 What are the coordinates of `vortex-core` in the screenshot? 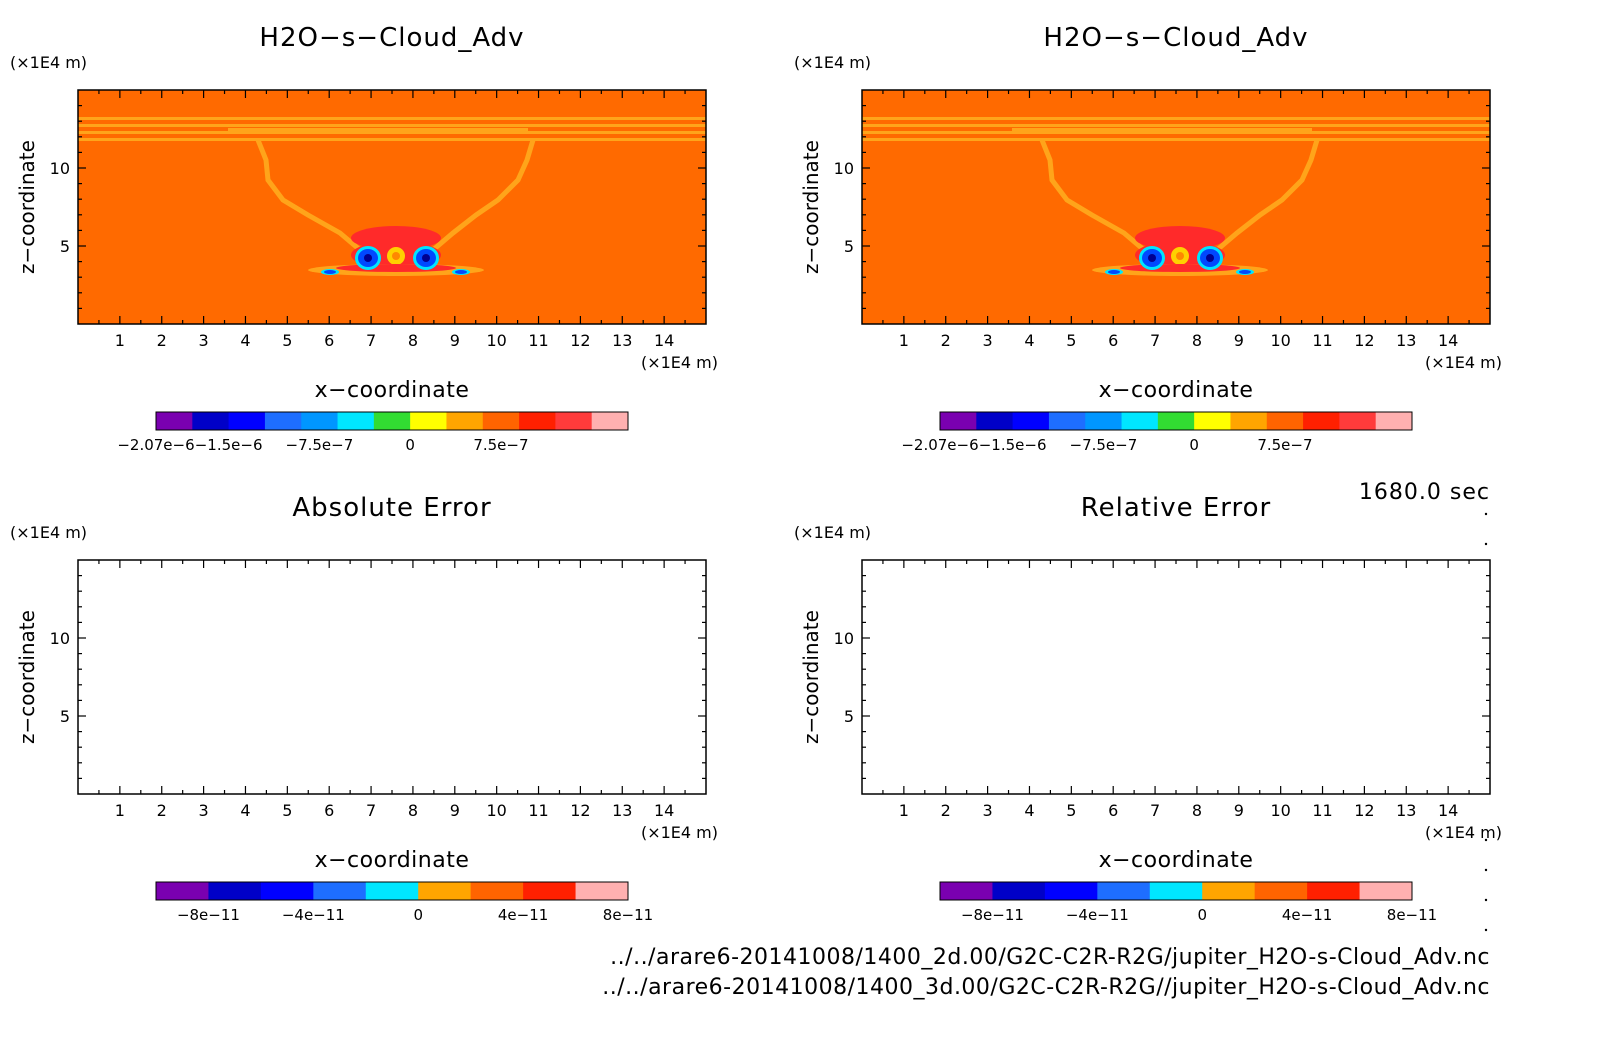 It's located at (1210, 258).